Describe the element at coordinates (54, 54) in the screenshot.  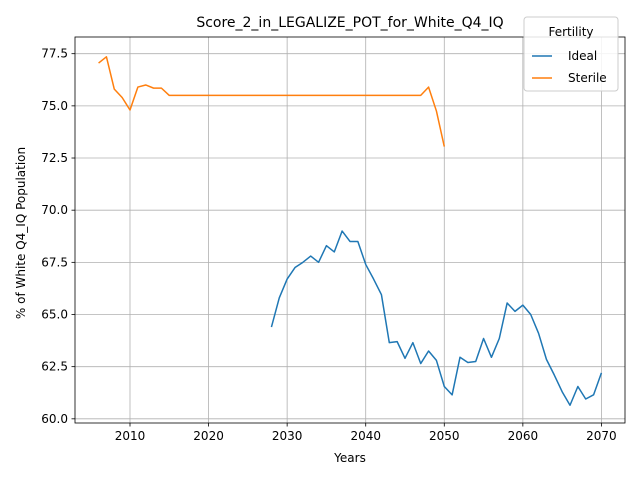
I see `y-tick-label: 77.5` at that location.